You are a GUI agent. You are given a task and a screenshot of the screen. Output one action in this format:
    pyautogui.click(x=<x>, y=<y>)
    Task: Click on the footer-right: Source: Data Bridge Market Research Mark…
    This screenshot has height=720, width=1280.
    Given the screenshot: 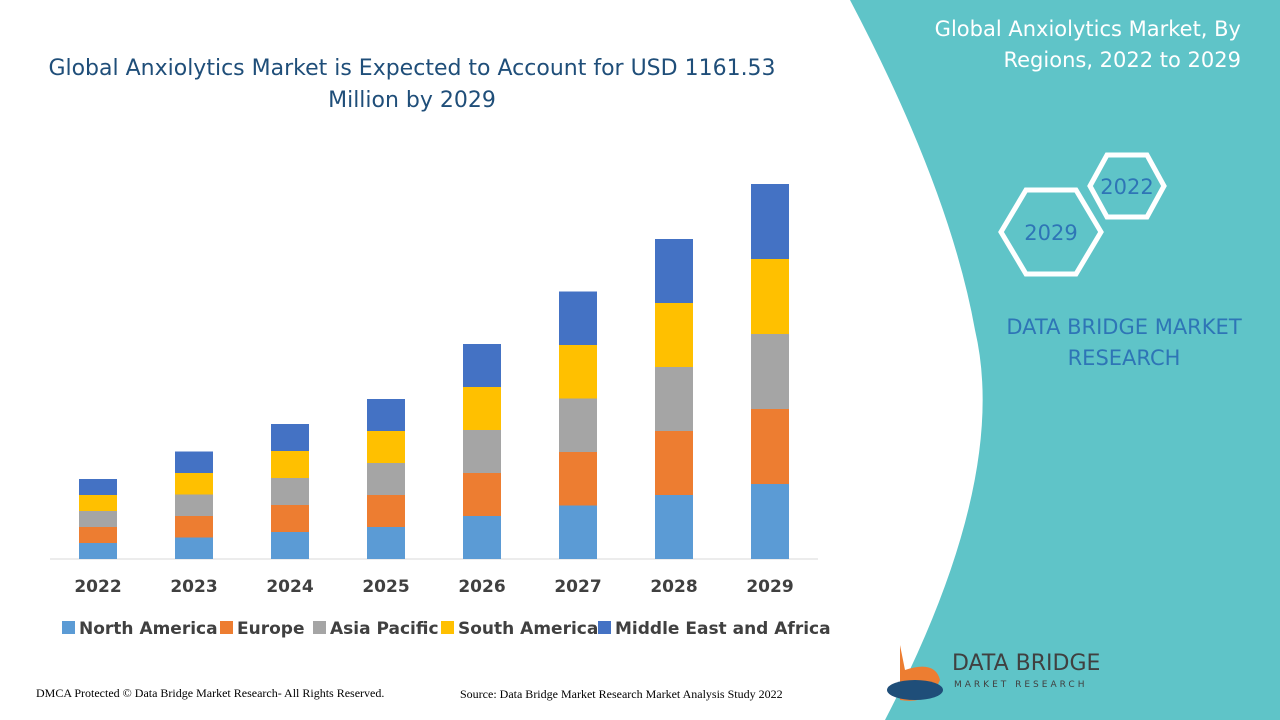 What is the action you would take?
    pyautogui.click(x=621, y=694)
    